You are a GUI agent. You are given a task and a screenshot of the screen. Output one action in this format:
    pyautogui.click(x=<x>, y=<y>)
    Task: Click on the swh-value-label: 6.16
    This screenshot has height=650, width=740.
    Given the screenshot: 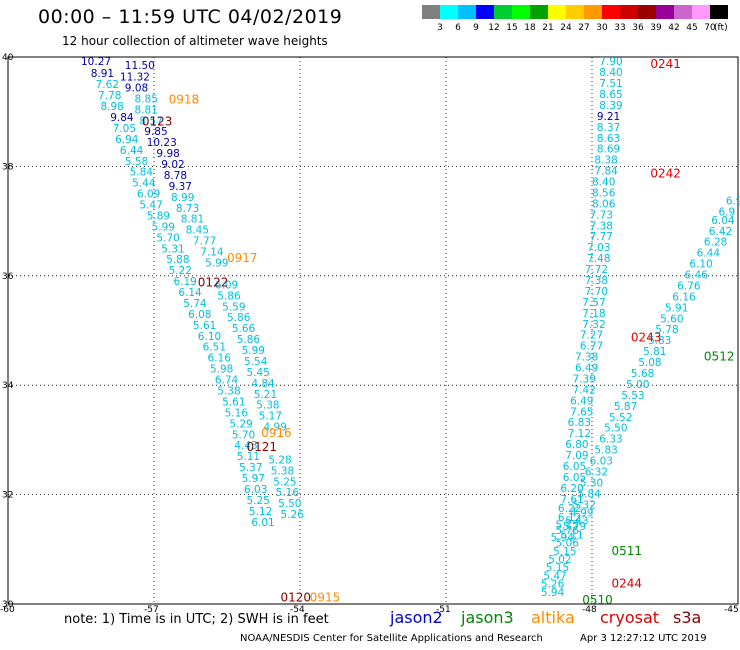 What is the action you would take?
    pyautogui.click(x=220, y=359)
    